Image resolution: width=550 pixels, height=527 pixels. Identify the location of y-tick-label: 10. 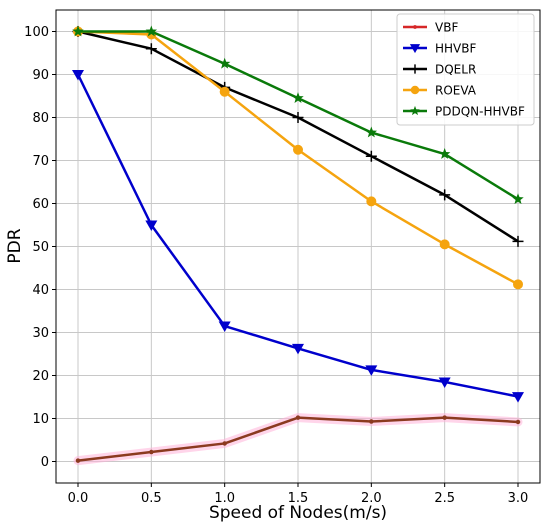
(40, 419).